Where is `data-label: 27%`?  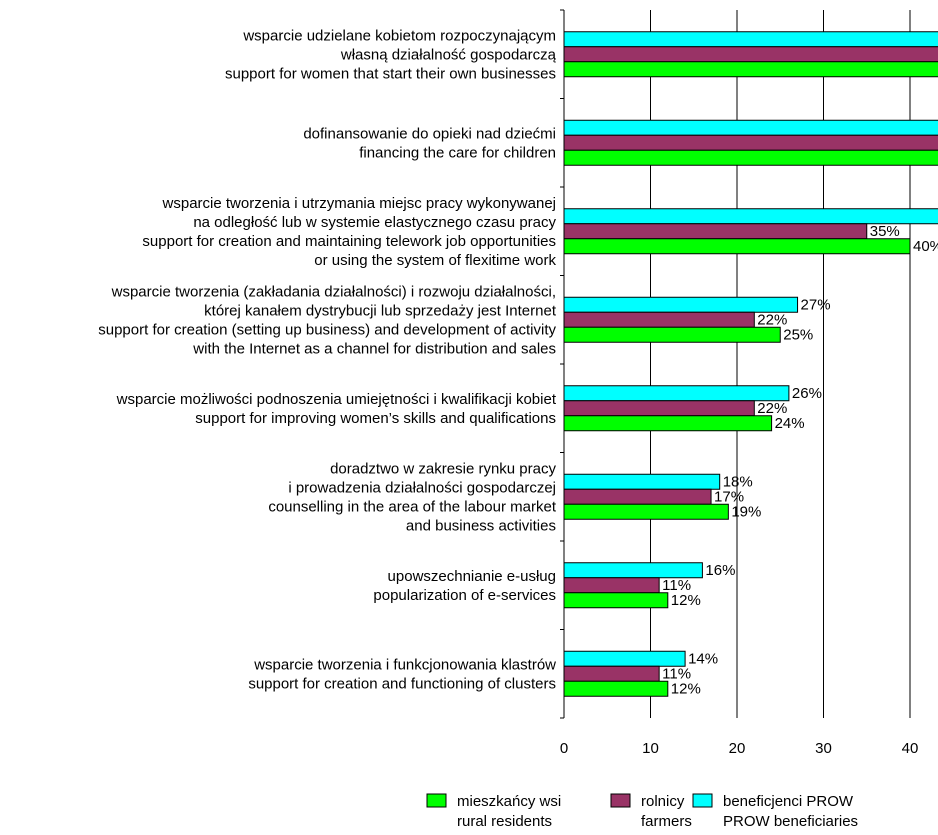 data-label: 27% is located at coordinates (816, 304).